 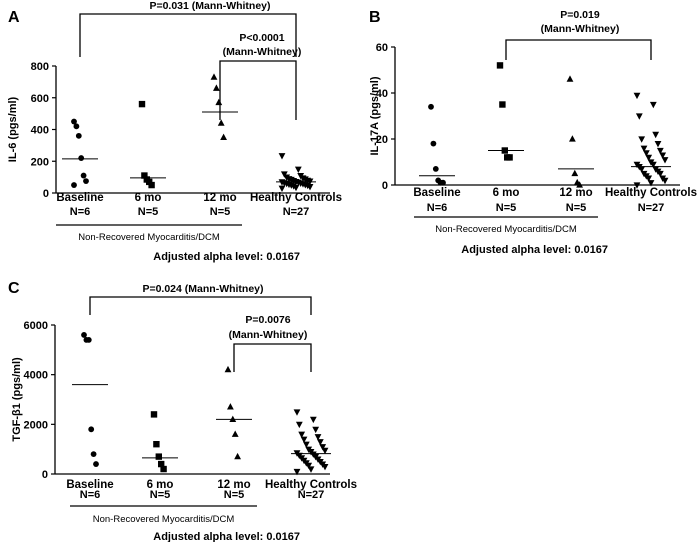 What do you see at coordinates (261, 38) in the screenshot?
I see `significance-label: P<0.0001` at bounding box center [261, 38].